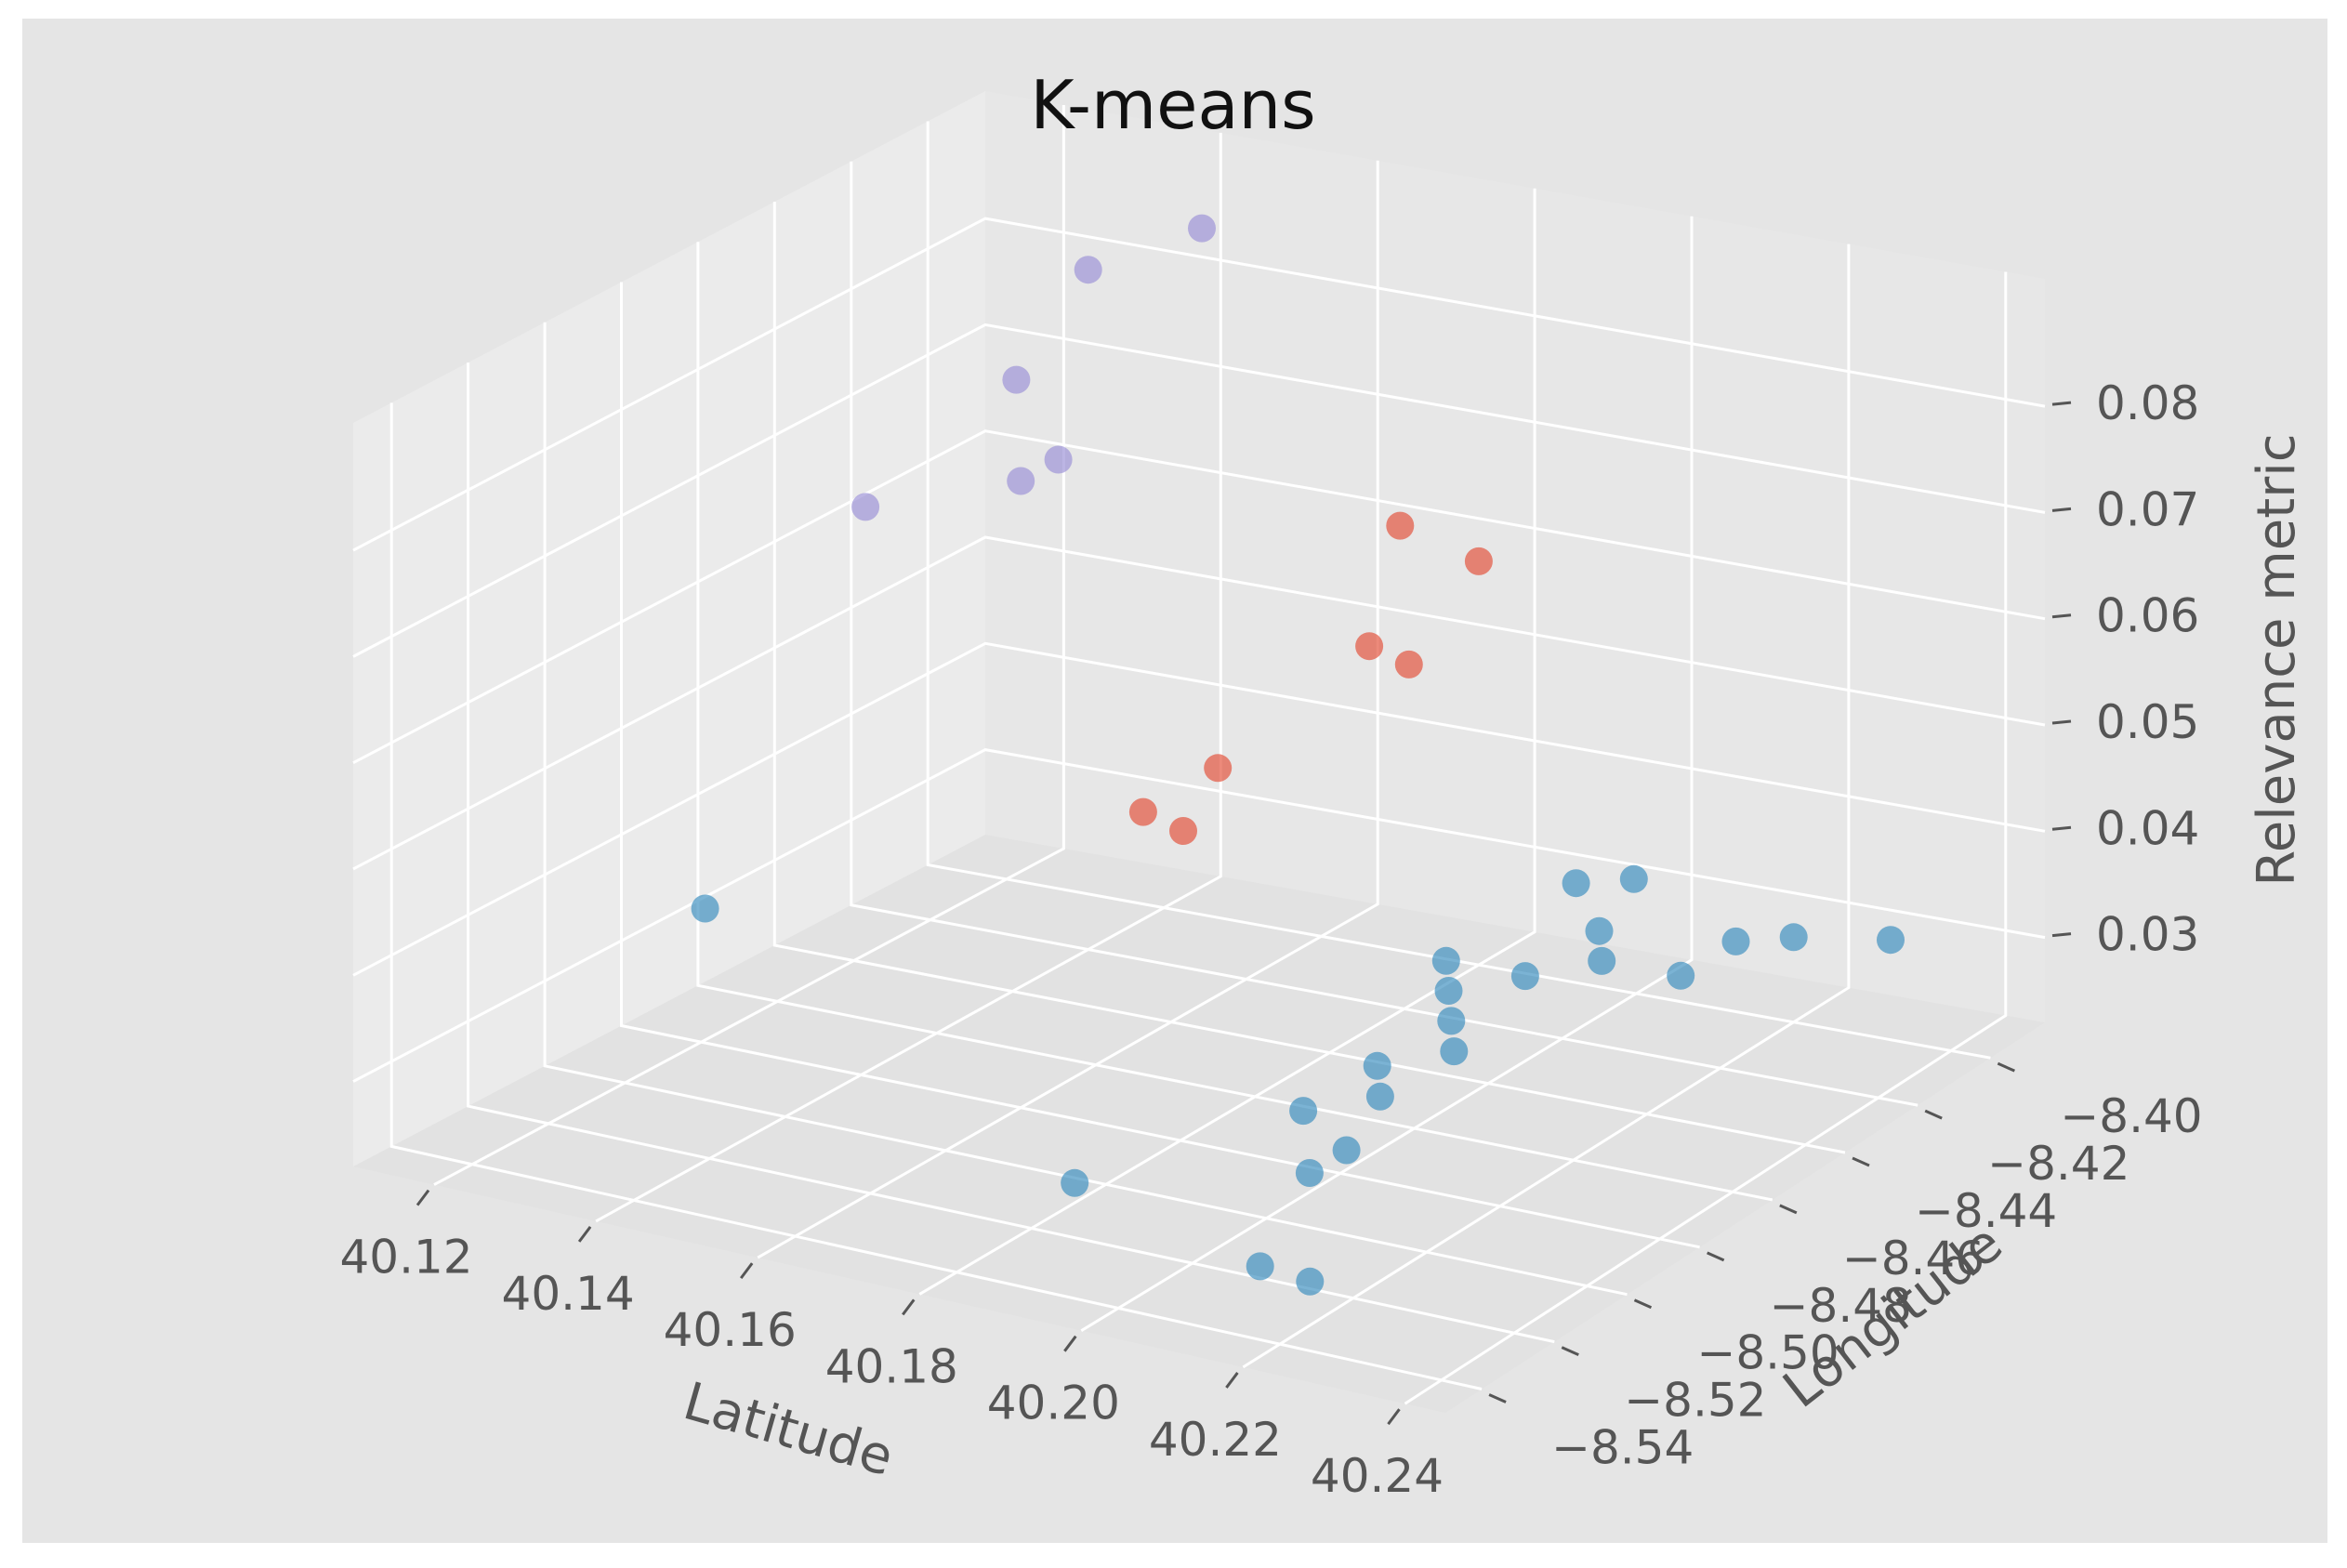  Describe the element at coordinates (1841, 1306) in the screenshot. I see `y-tick-label-3: −8.48` at that location.